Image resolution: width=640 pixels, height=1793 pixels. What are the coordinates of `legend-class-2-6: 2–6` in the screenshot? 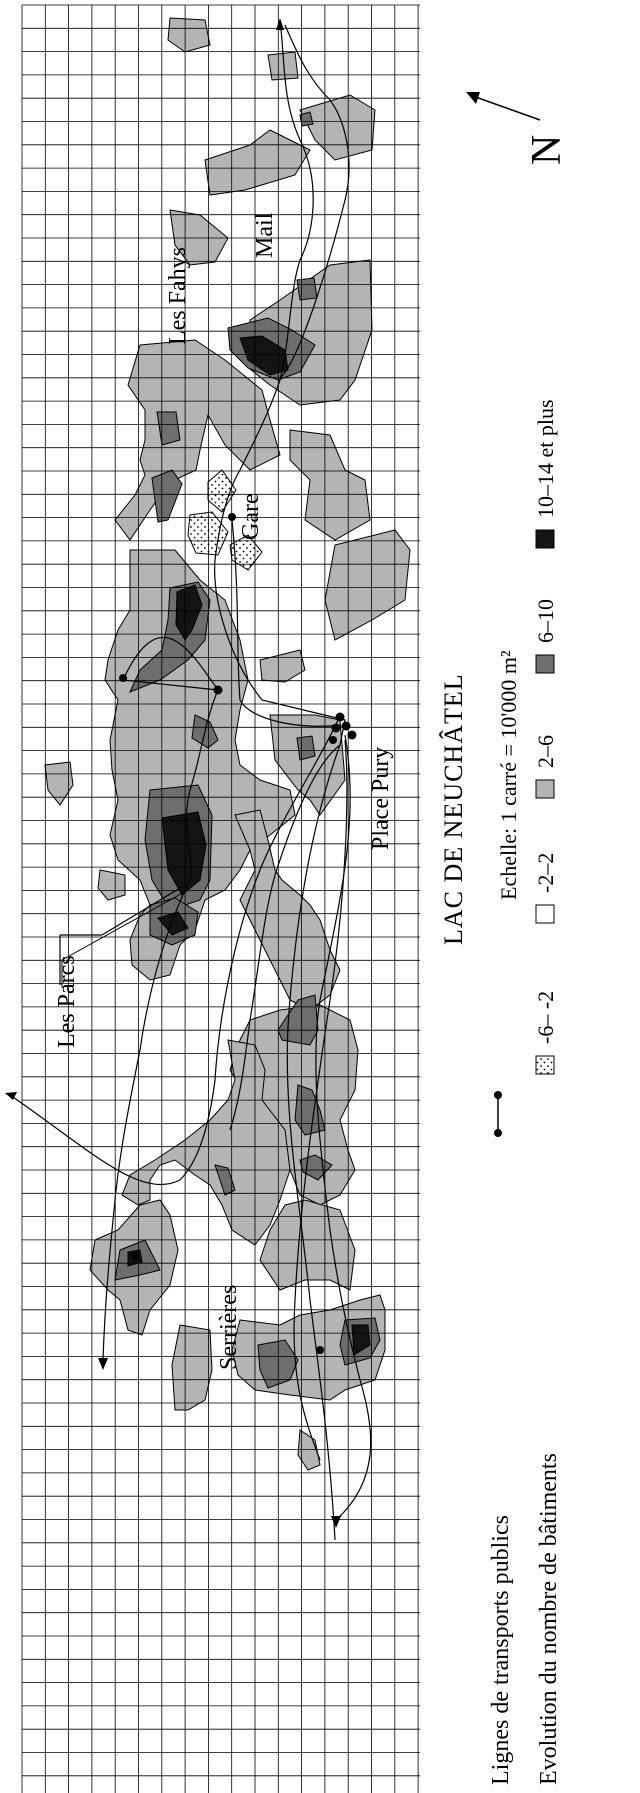 It's located at (545, 751).